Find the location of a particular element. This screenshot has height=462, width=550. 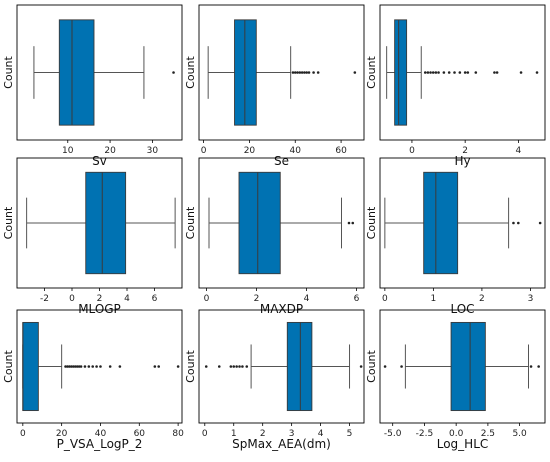

subplot-2: 0 20 40 60 Se Count is located at coordinates (274, 86).